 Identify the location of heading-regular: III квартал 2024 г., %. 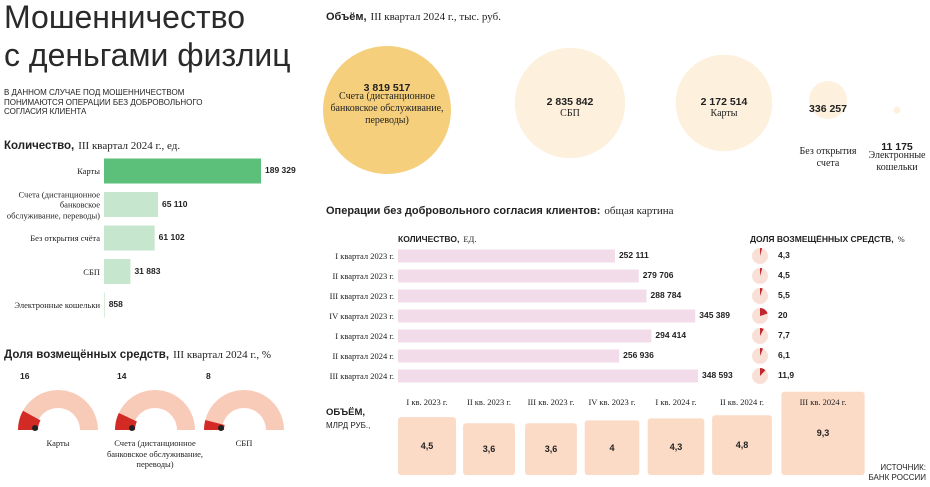
(222, 355).